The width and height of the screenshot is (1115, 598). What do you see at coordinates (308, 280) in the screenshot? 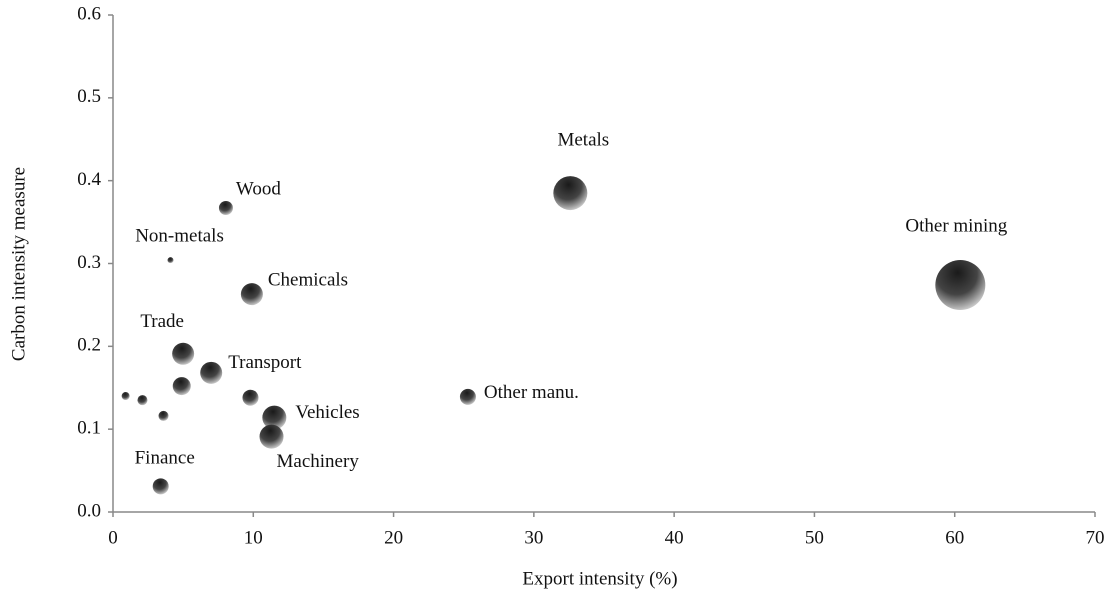
I see `bubble-label: Chemicals` at bounding box center [308, 280].